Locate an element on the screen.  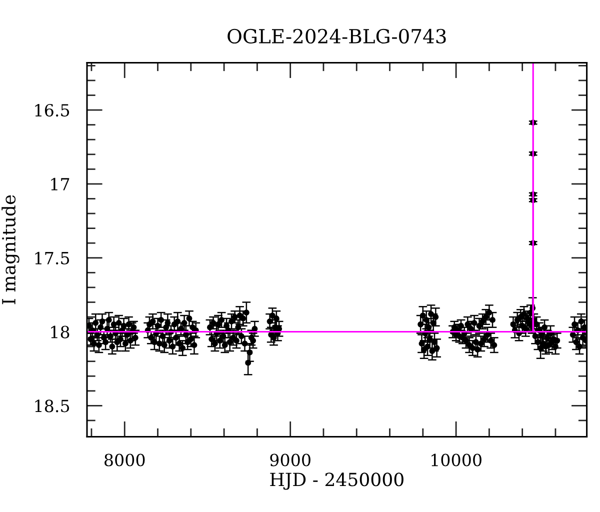
x-tick-label: 8000 is located at coordinates (124, 460).